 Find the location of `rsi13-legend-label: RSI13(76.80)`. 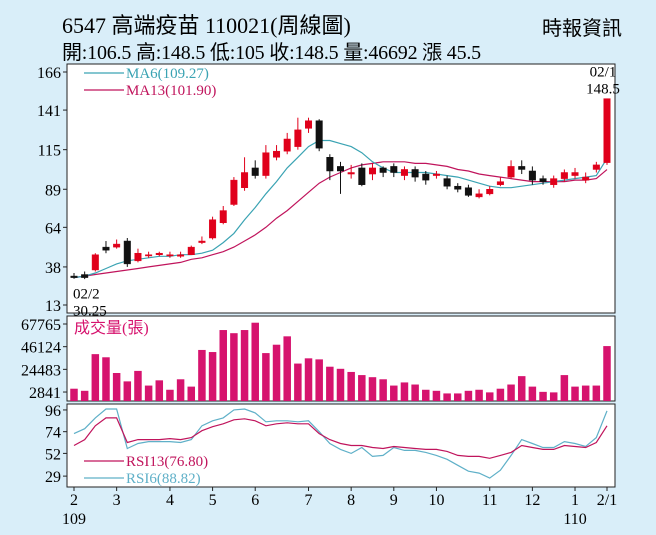

rsi13-legend-label: RSI13(76.80) is located at coordinates (167, 462).